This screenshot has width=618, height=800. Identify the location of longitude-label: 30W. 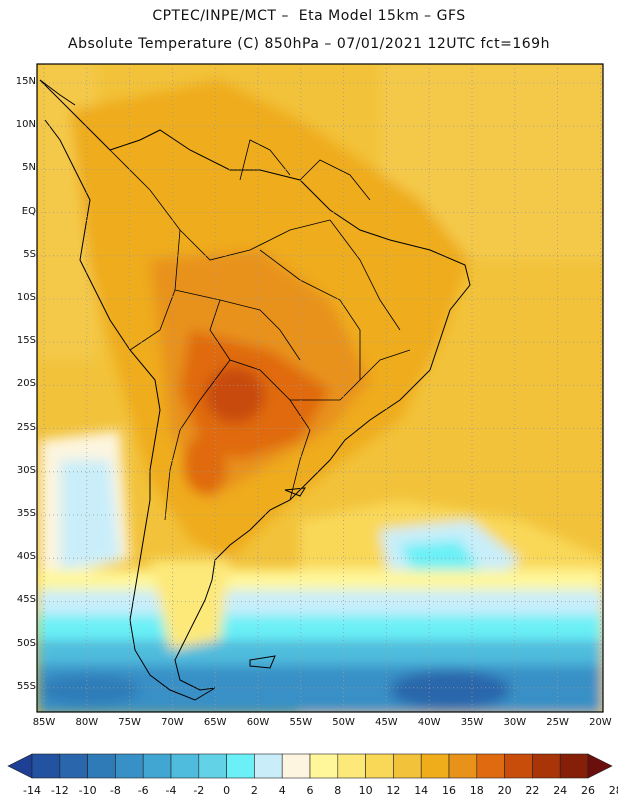
(515, 722).